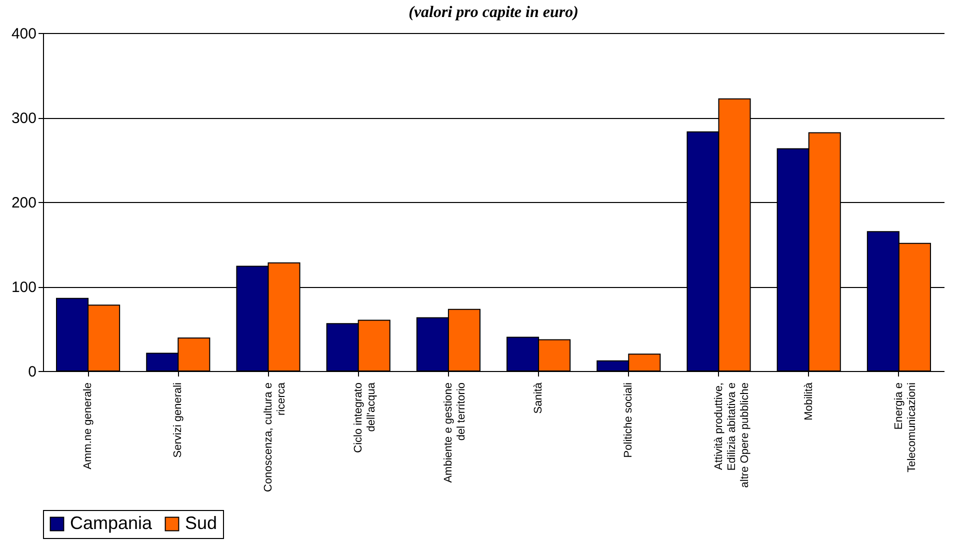  I want to click on y-tick-label: 100, so click(23, 287).